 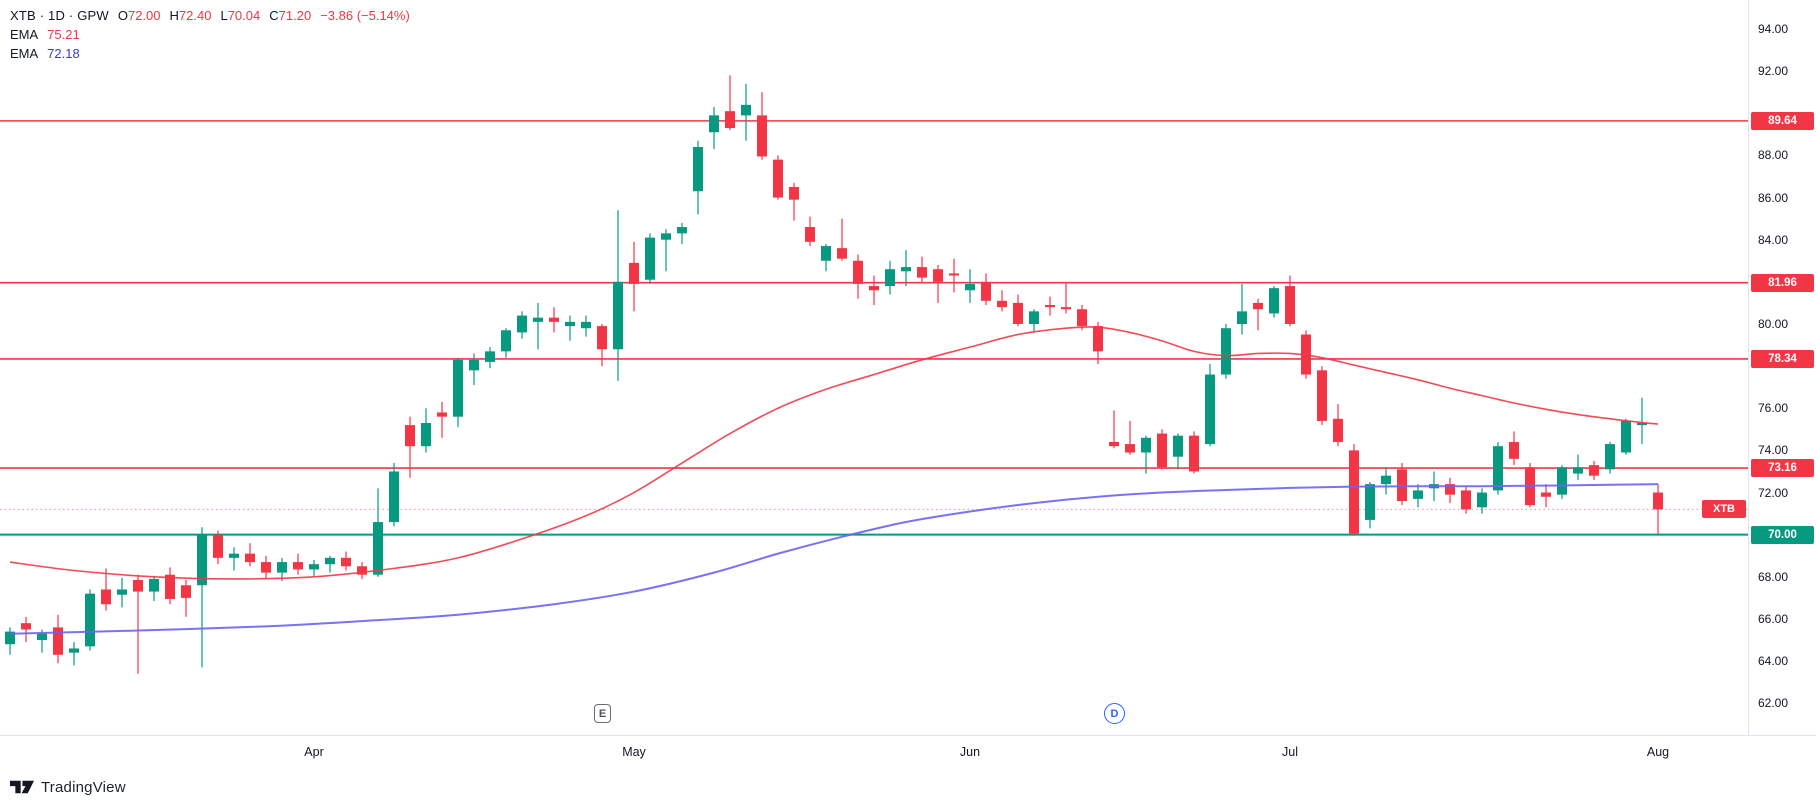 What do you see at coordinates (68, 787) in the screenshot?
I see `tradingview-logo-link: TradingView` at bounding box center [68, 787].